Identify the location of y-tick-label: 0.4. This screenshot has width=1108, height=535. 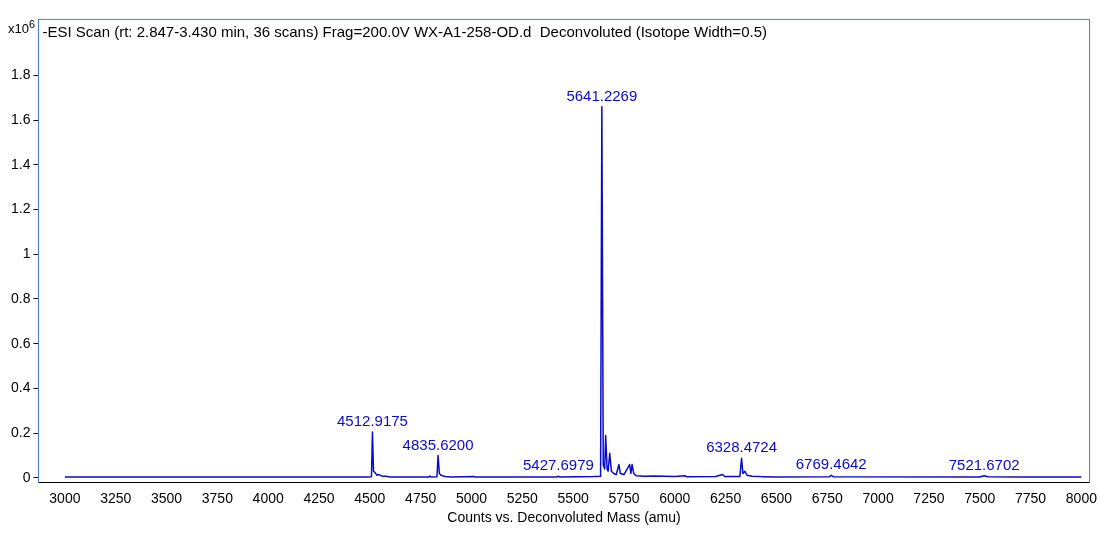
(20, 387).